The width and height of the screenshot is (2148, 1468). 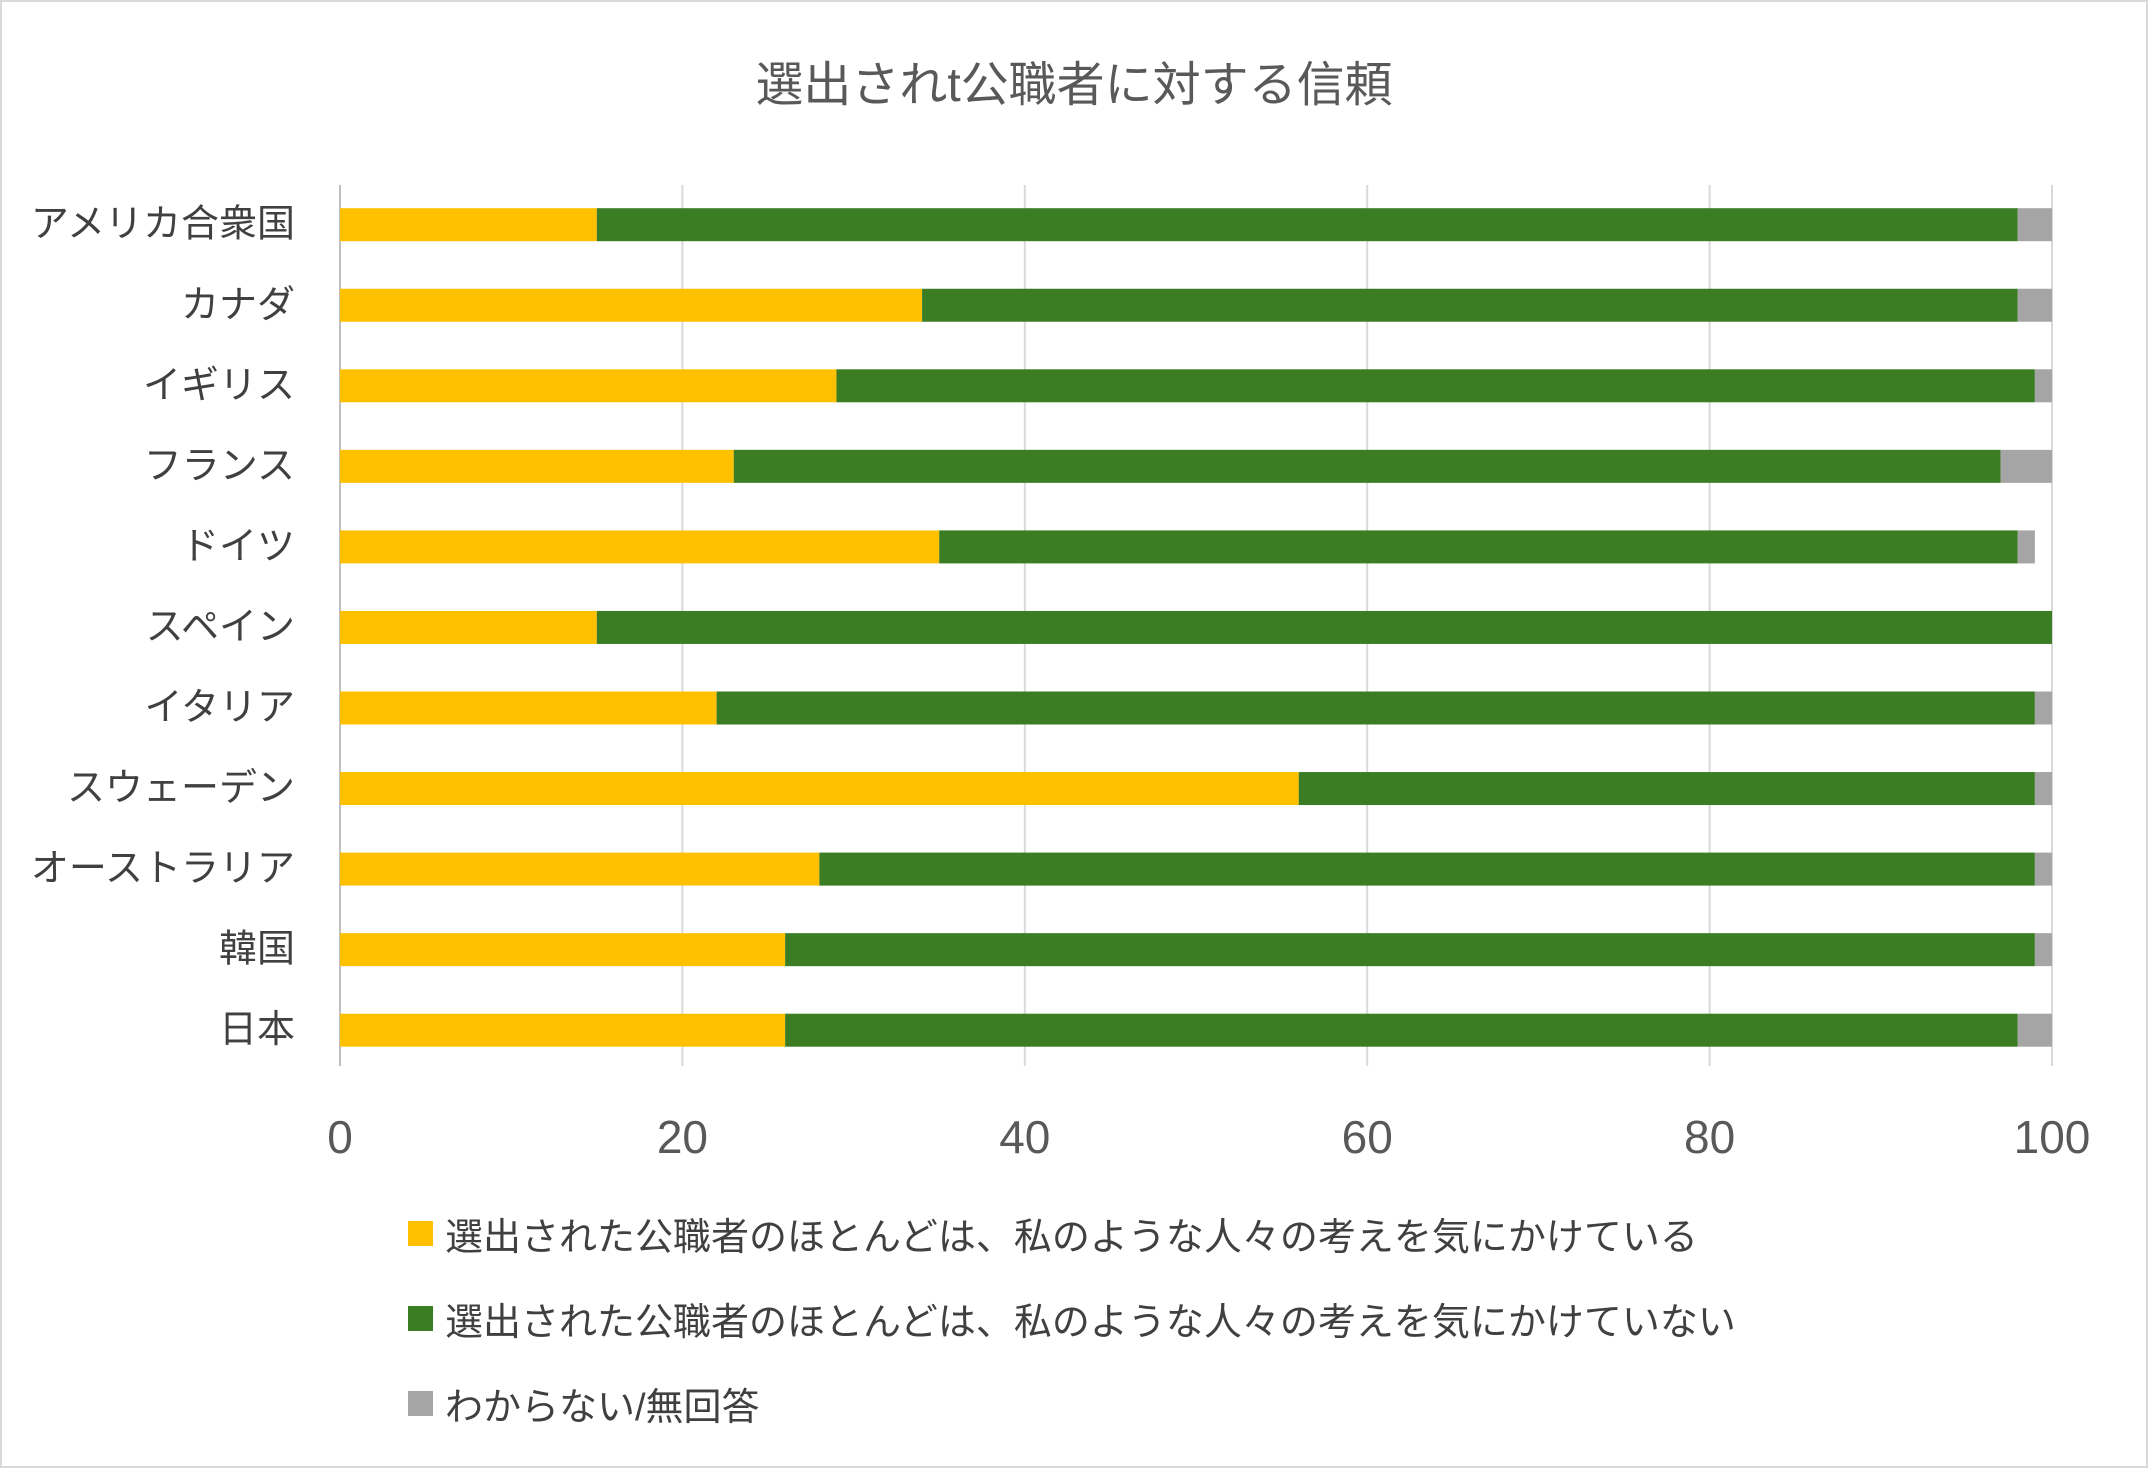 What do you see at coordinates (238, 305) in the screenshot?
I see `category-label: カナダ` at bounding box center [238, 305].